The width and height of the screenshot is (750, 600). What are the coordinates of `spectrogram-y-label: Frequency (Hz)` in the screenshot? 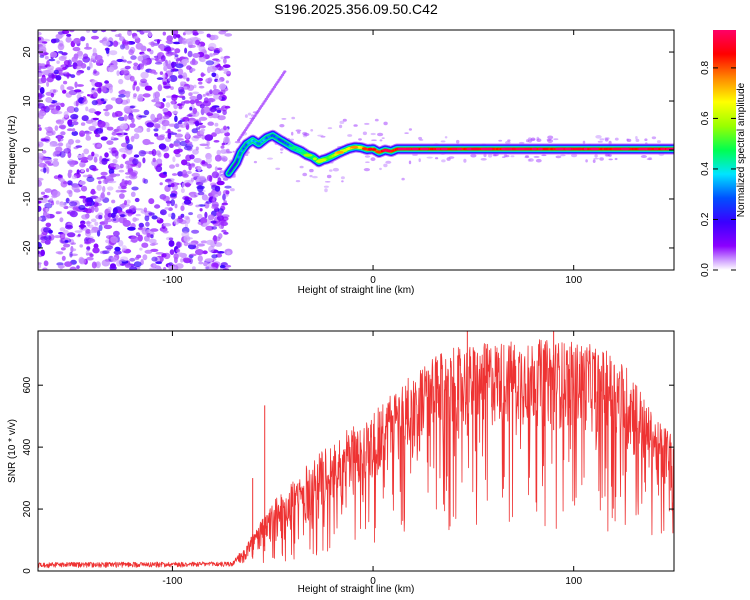 It's located at (12, 150).